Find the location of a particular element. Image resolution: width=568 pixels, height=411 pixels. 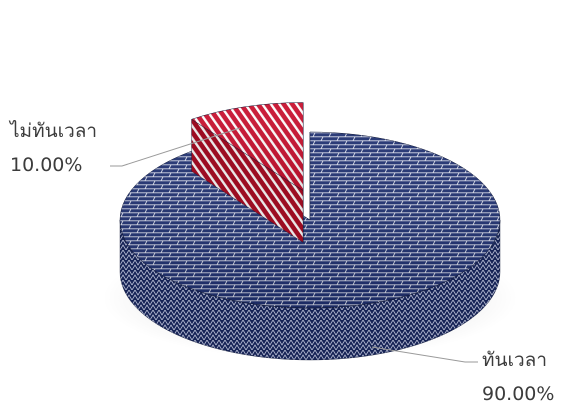

pie-slice-late is located at coordinates (247, 172).